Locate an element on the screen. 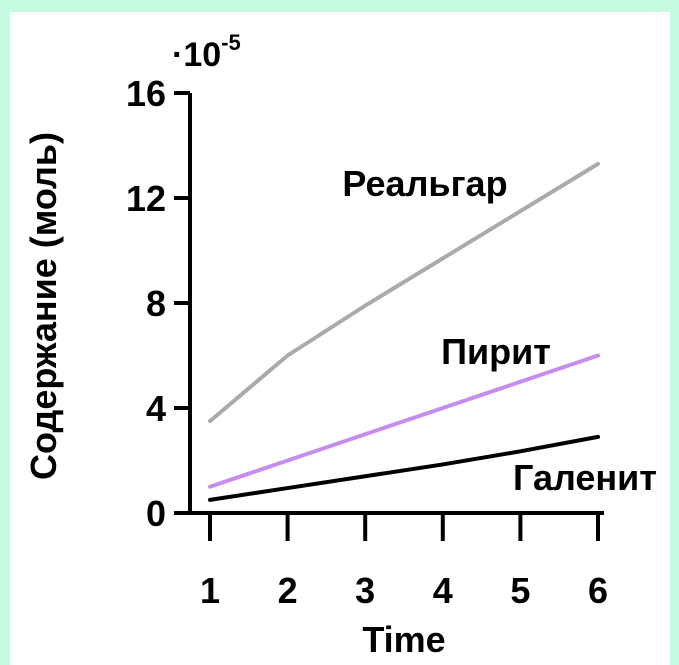 Image resolution: width=679 pixels, height=665 pixels. y-tick-label: 4 is located at coordinates (156, 408).